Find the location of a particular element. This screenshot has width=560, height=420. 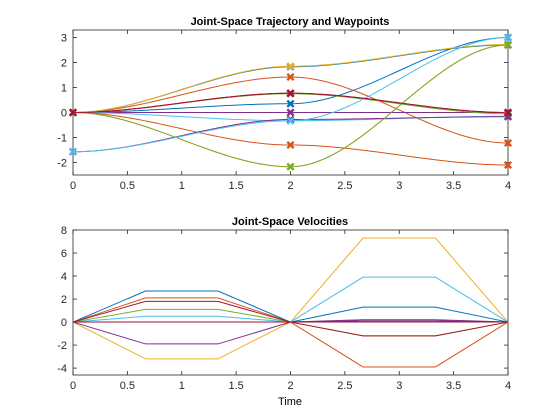

trajectory-x-tick-label: 2.5 is located at coordinates (344, 186).